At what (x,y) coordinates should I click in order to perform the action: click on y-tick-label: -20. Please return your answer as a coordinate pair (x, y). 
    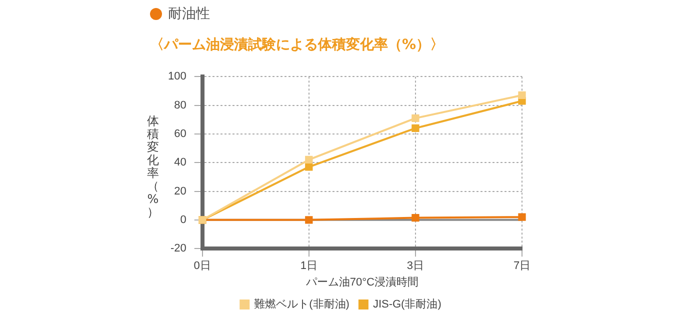
    Looking at the image, I should click on (178, 248).